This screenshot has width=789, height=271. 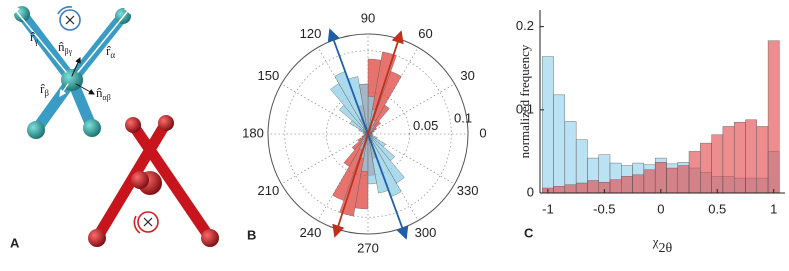 What do you see at coordinates (368, 247) in the screenshot?
I see `theta-tick-label: 270` at bounding box center [368, 247].